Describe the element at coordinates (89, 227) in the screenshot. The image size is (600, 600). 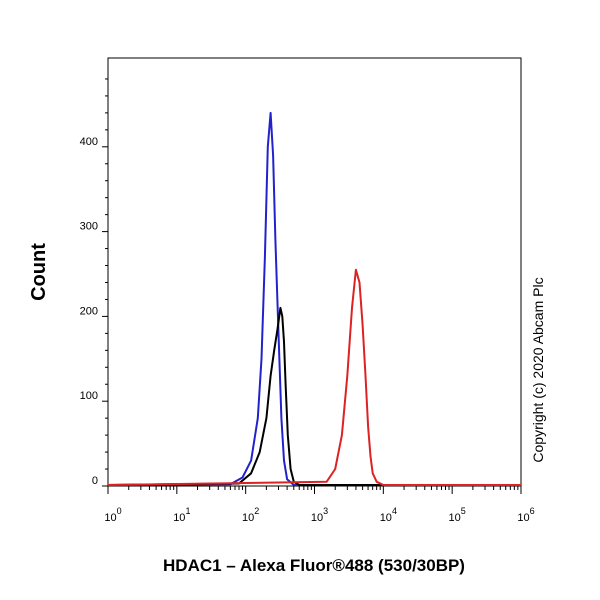
I see `y-tick-label: 300` at that location.